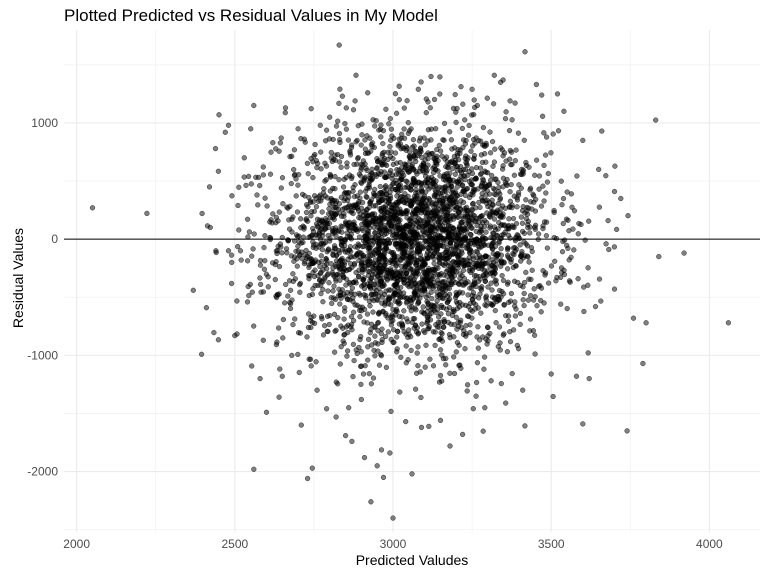  What do you see at coordinates (42, 472) in the screenshot?
I see `y-tick-label: -2000` at bounding box center [42, 472].